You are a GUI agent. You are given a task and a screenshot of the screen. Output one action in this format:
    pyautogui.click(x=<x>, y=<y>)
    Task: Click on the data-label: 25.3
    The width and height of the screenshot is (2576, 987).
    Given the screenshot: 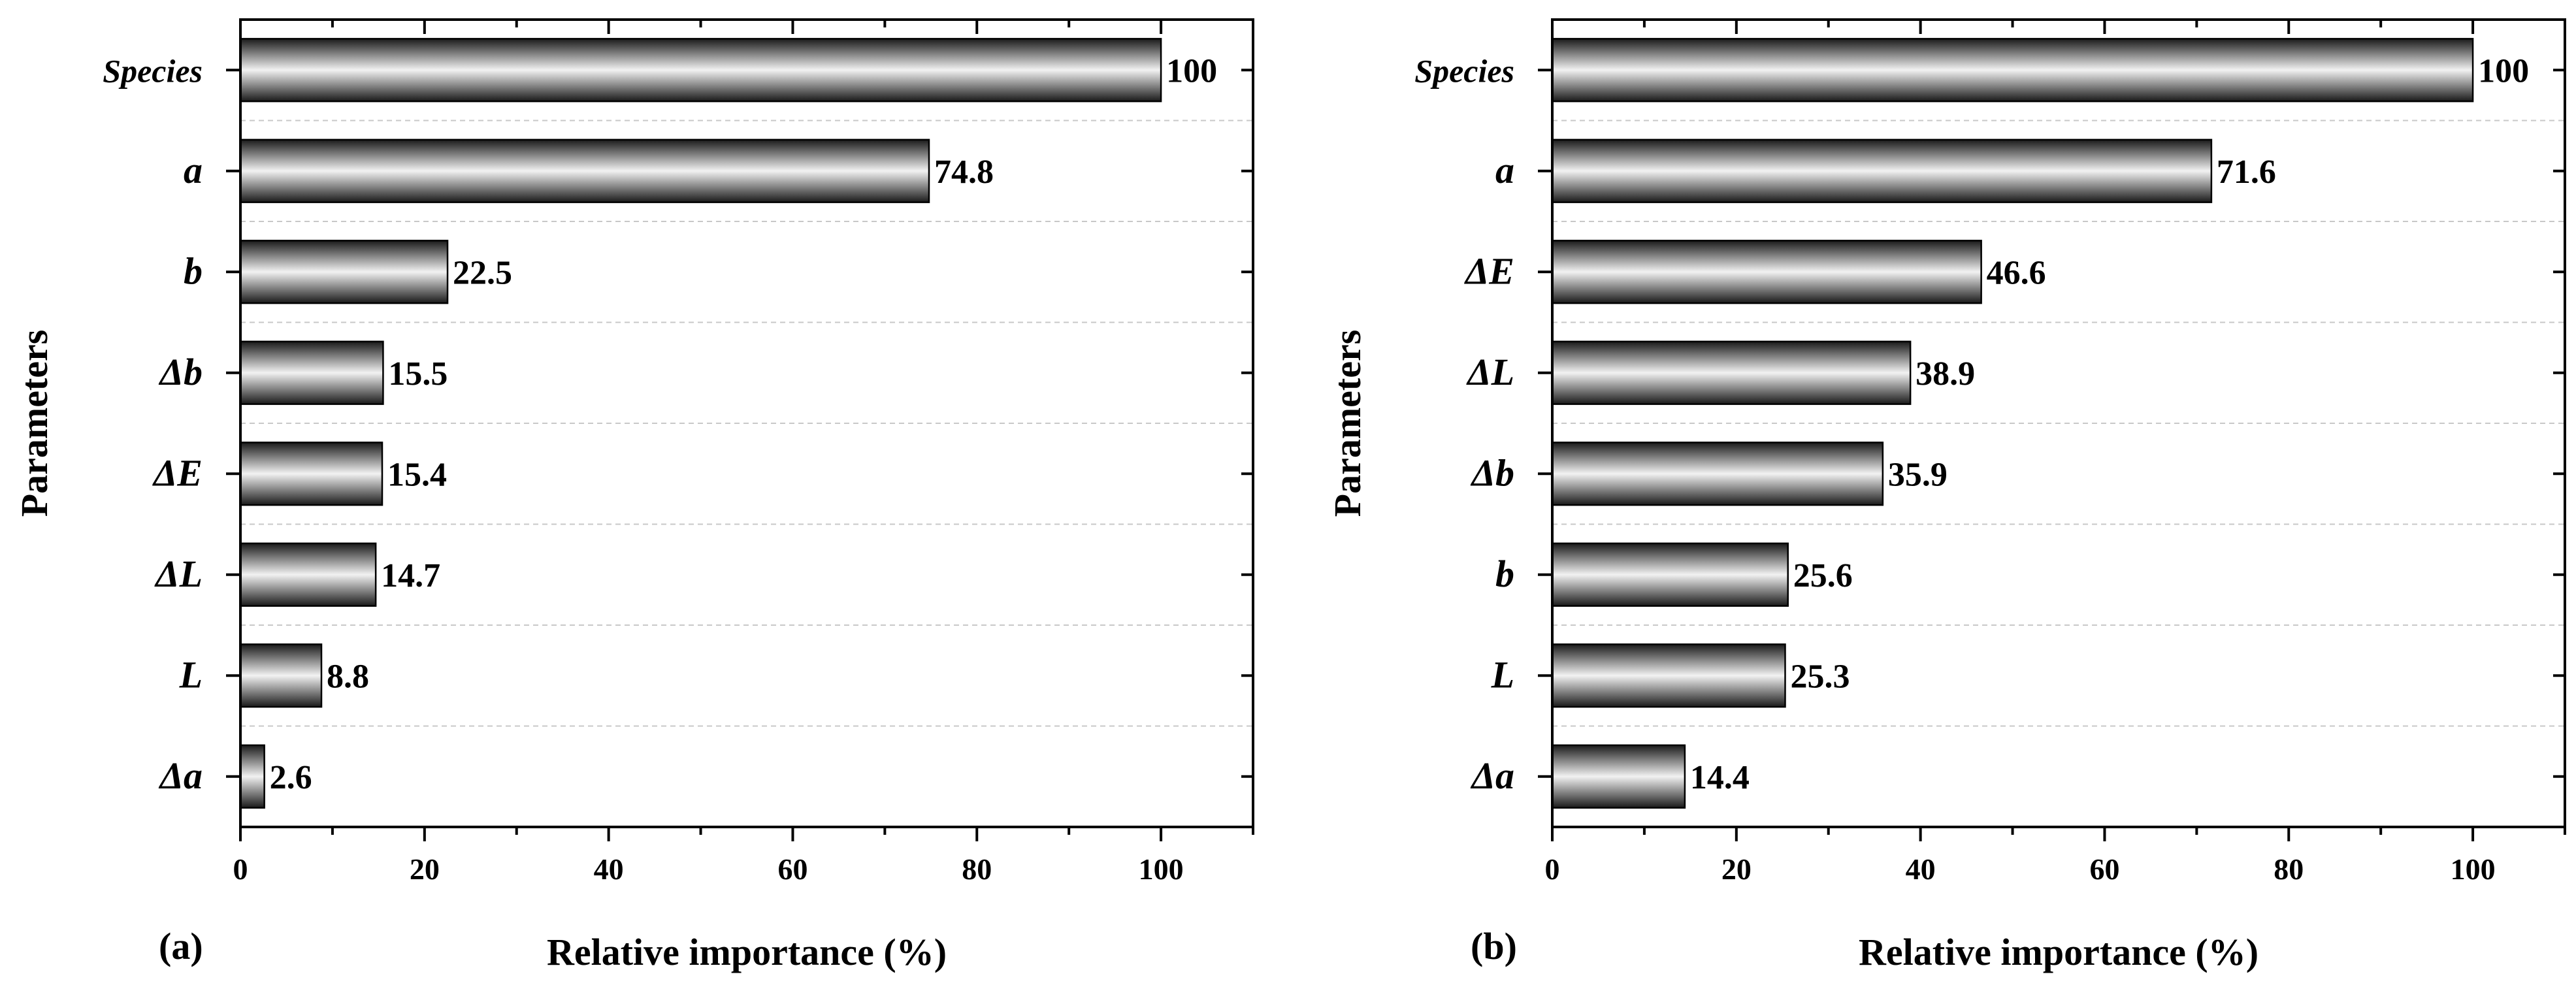 What is the action you would take?
    pyautogui.click(x=1820, y=676)
    